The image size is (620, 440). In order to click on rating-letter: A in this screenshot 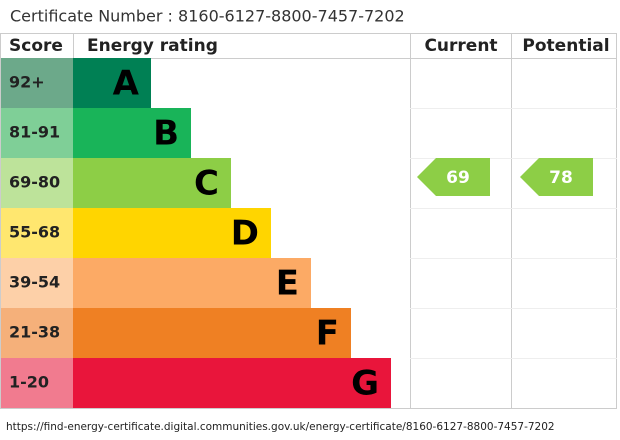, I will do `click(126, 84)`.